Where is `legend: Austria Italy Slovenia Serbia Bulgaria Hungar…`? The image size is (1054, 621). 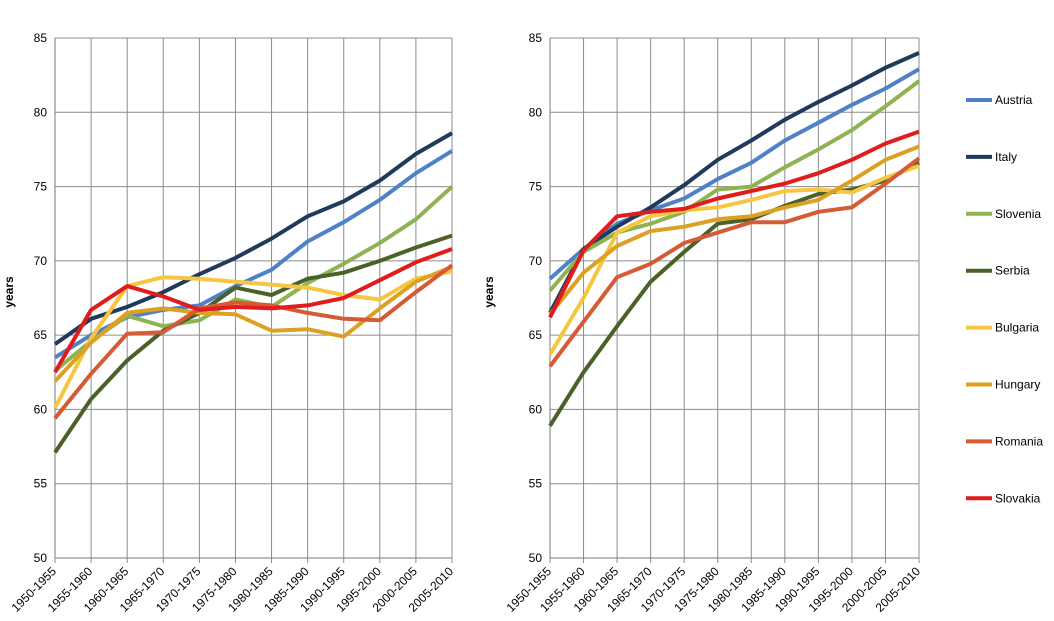 legend: Austria Italy Slovenia Serbia Bulgaria Hungar… is located at coordinates (1004, 299).